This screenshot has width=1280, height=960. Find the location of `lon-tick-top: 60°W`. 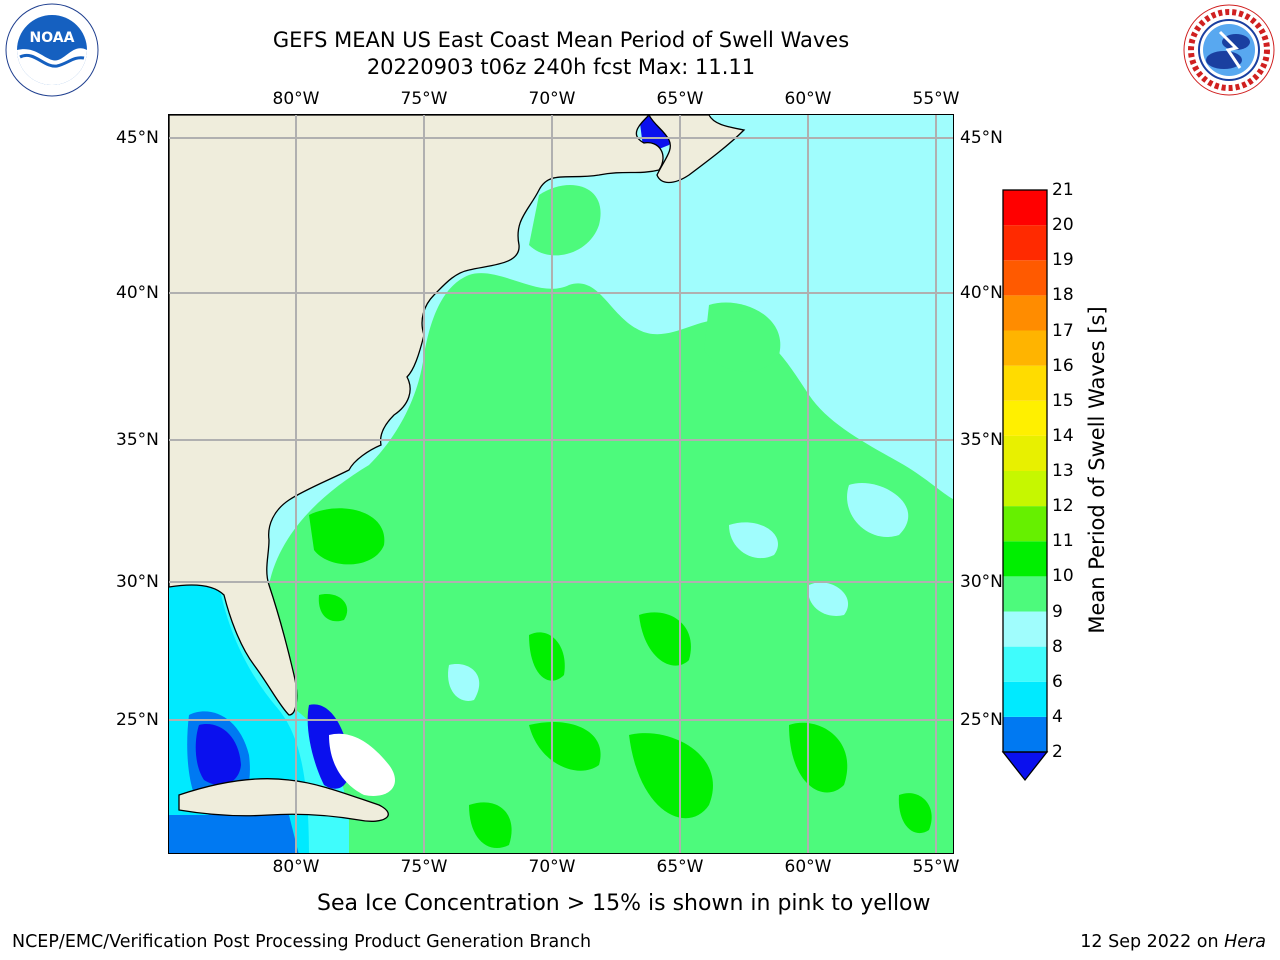

lon-tick-top: 60°W is located at coordinates (808, 99).